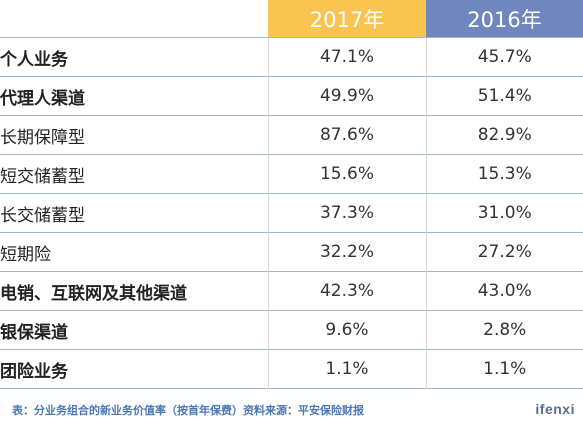 The image size is (583, 424). What do you see at coordinates (134, 369) in the screenshot?
I see `row-label: 团险业务` at bounding box center [134, 369].